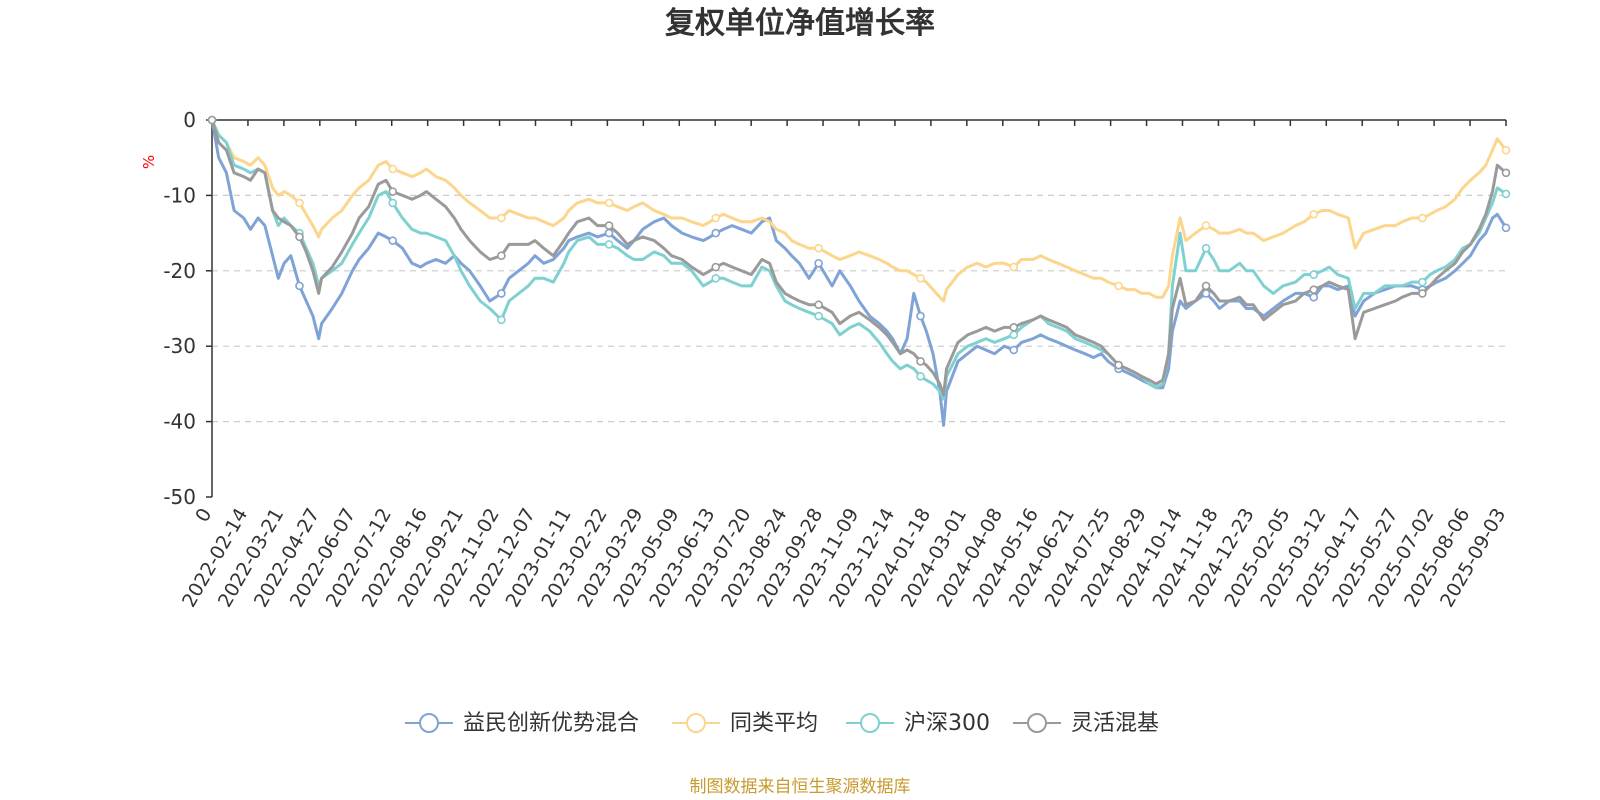  Describe the element at coordinates (1115, 723) in the screenshot. I see `legend-label: 灵活混基` at that location.